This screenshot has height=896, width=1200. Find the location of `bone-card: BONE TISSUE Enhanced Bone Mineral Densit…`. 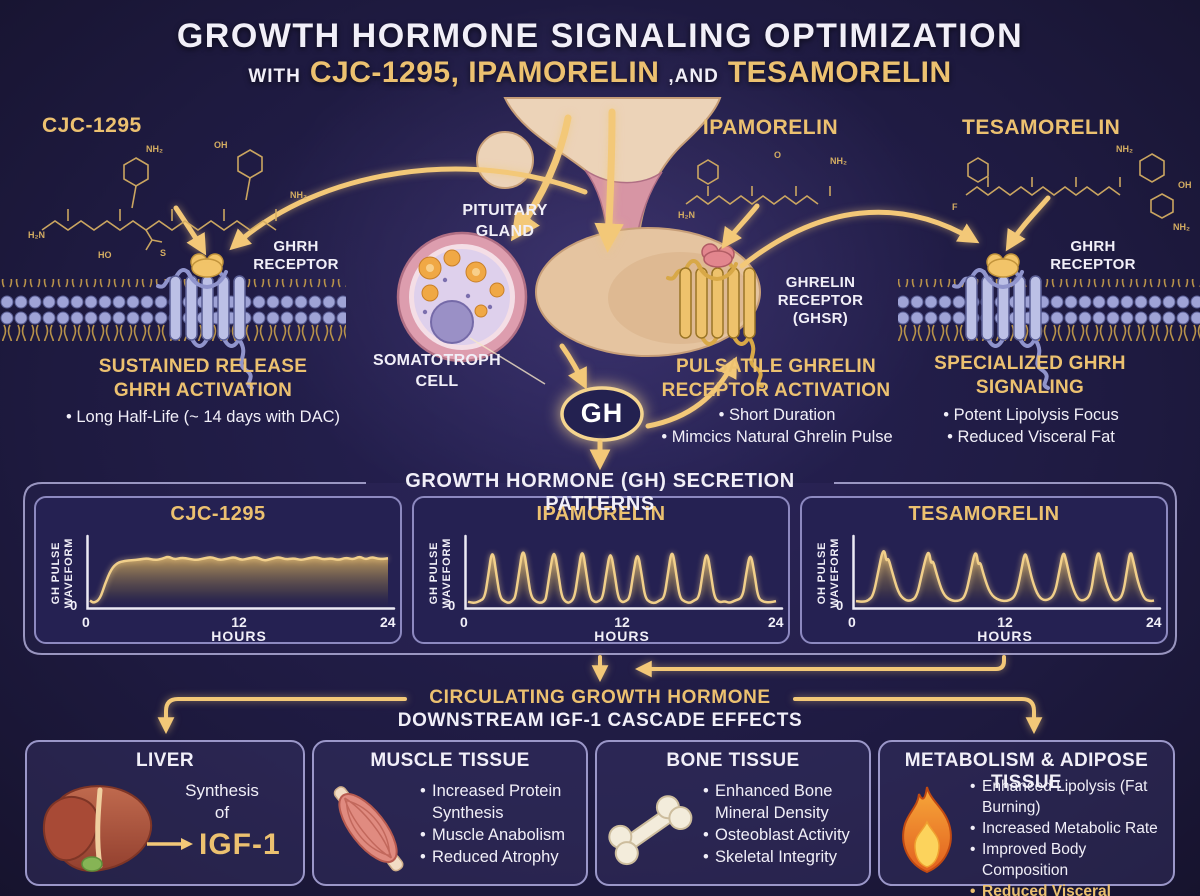

bone-card: BONE TISSUE Enhanced Bone Mineral Densit… is located at coordinates (733, 813).